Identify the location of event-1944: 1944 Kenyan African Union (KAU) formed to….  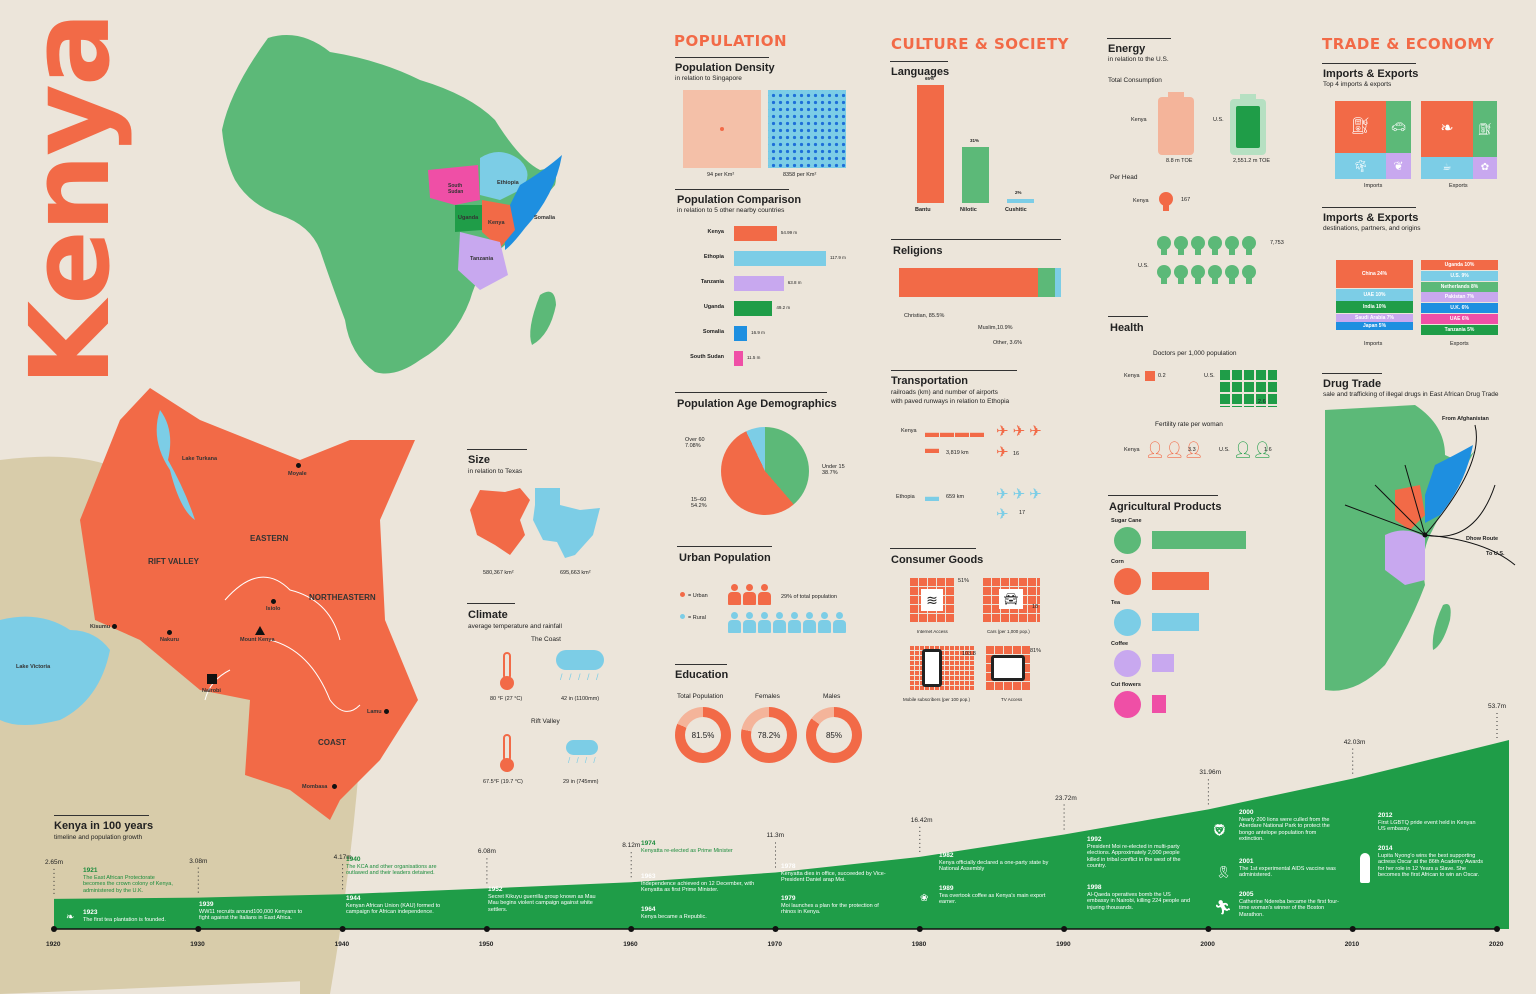
(400, 905).